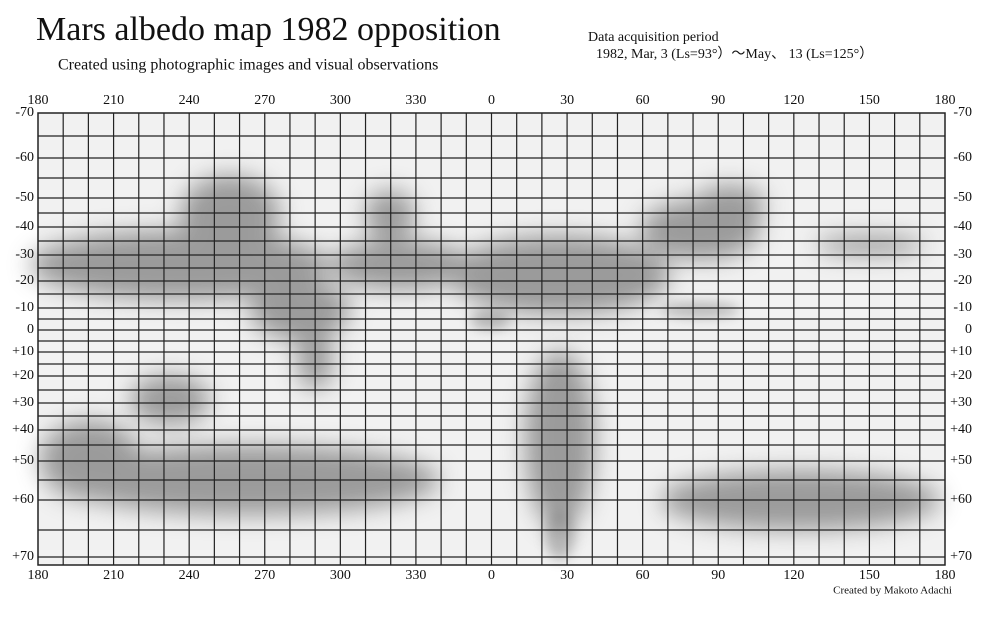  I want to click on period-title: Data acquisition period, so click(653, 37).